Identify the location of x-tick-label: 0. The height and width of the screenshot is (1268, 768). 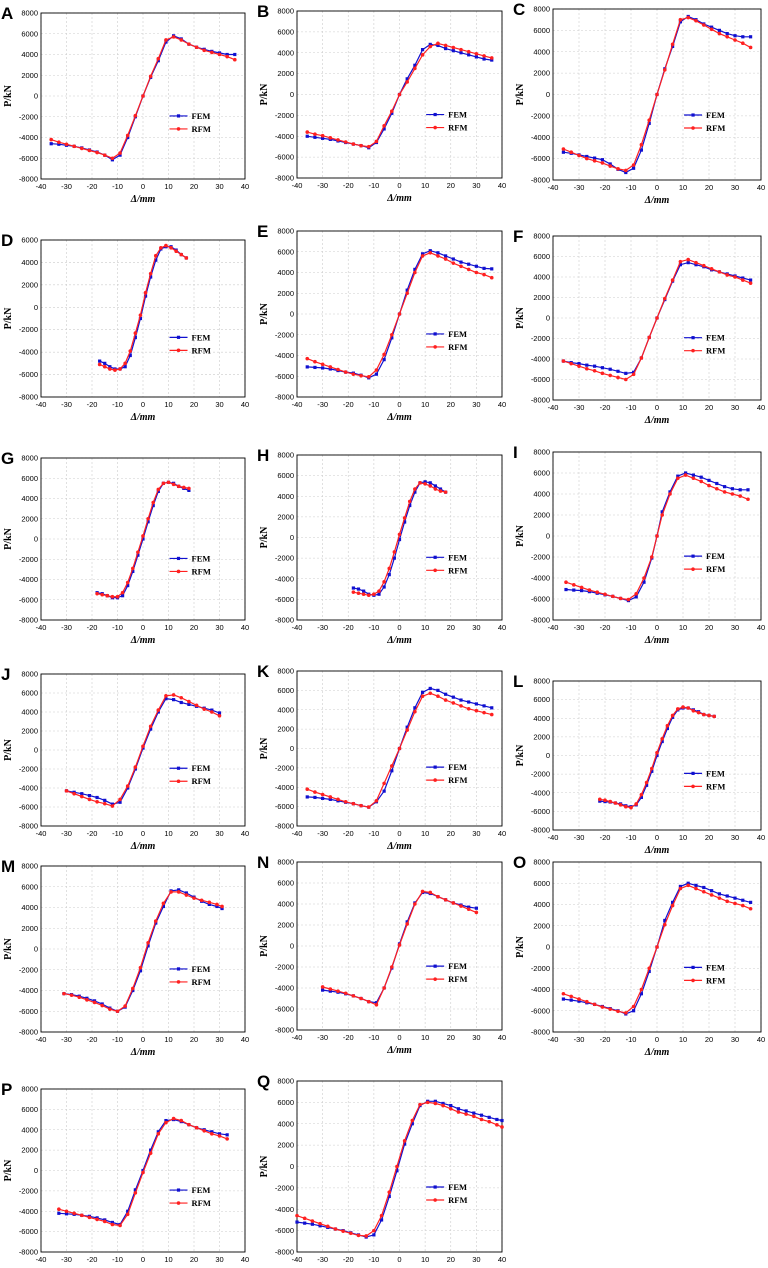
(657, 1039).